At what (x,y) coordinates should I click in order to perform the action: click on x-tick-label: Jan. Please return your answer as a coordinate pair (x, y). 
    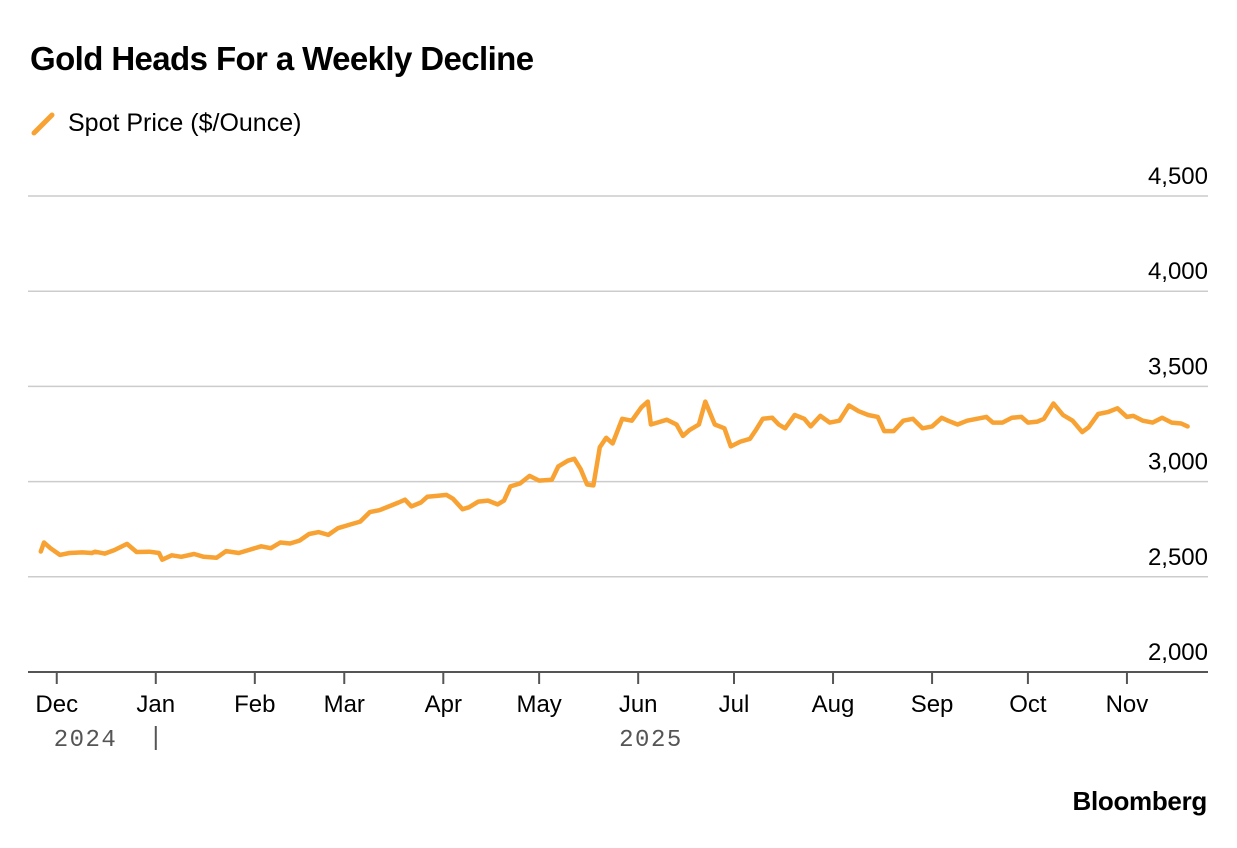
    Looking at the image, I should click on (155, 704).